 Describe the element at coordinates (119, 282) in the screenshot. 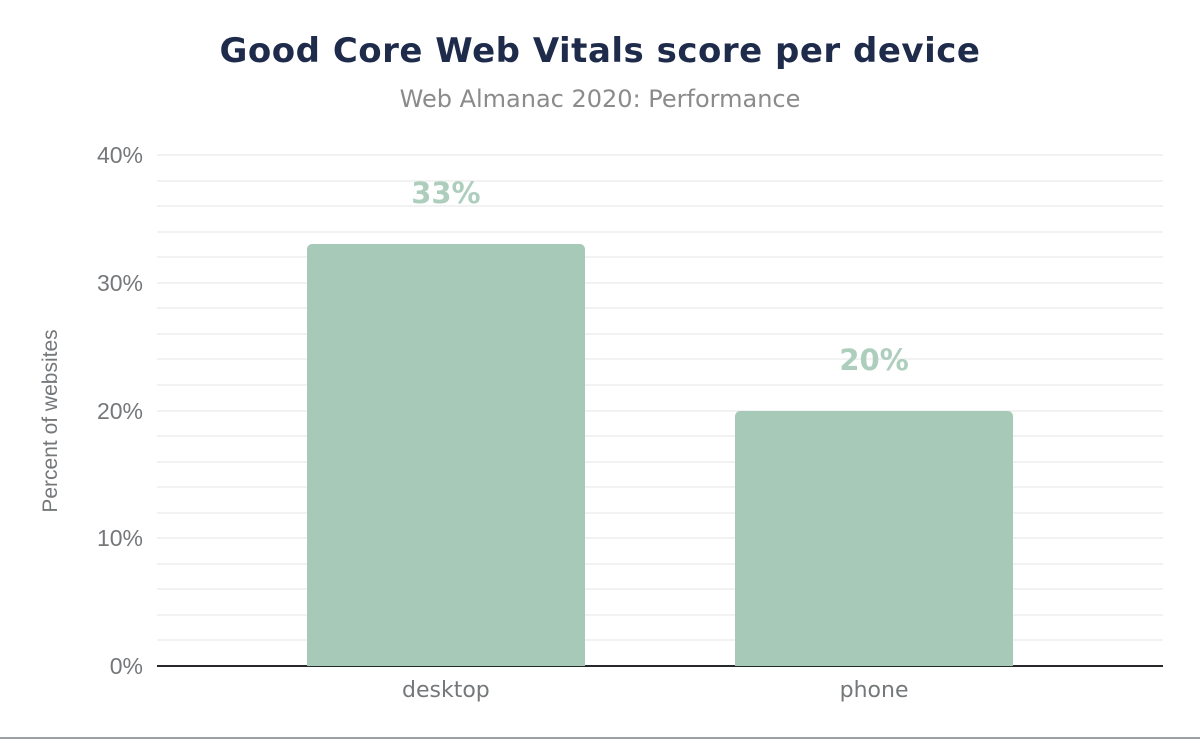

I see `y-tick-label-30: 30%` at that location.